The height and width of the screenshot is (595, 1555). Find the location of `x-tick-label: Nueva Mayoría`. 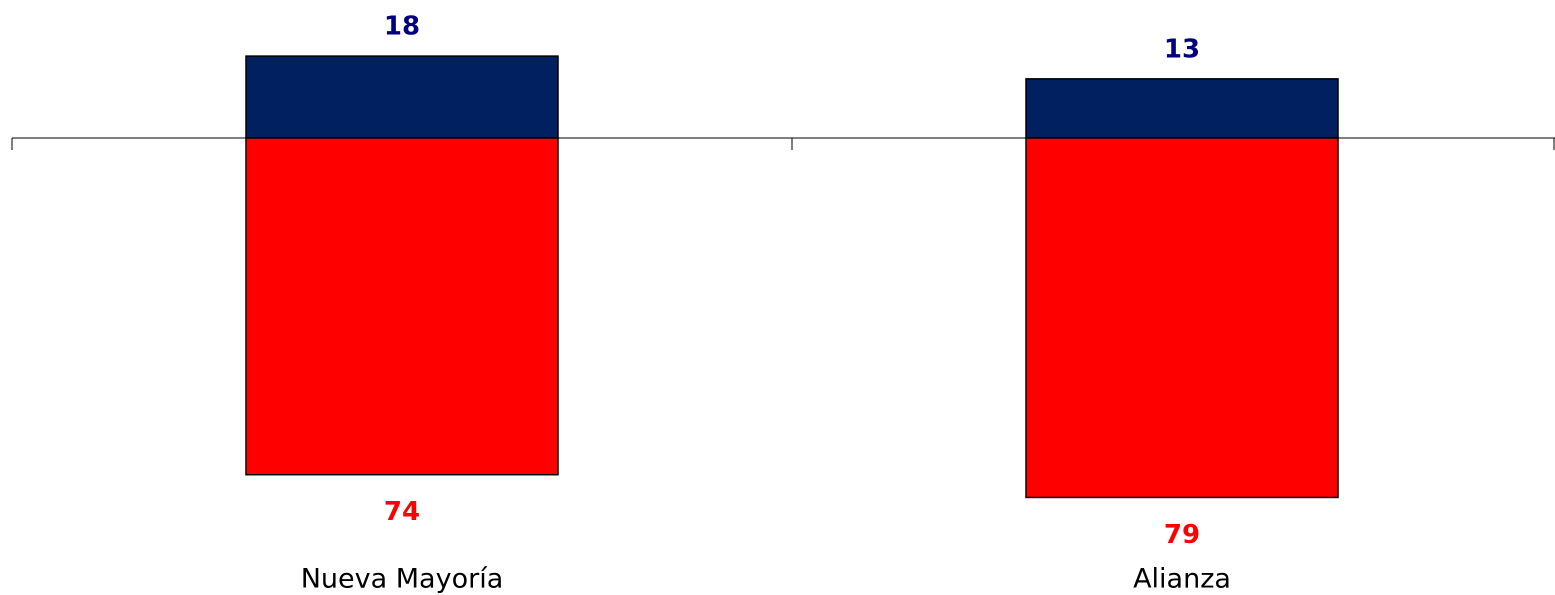

x-tick-label: Nueva Mayoría is located at coordinates (402, 579).